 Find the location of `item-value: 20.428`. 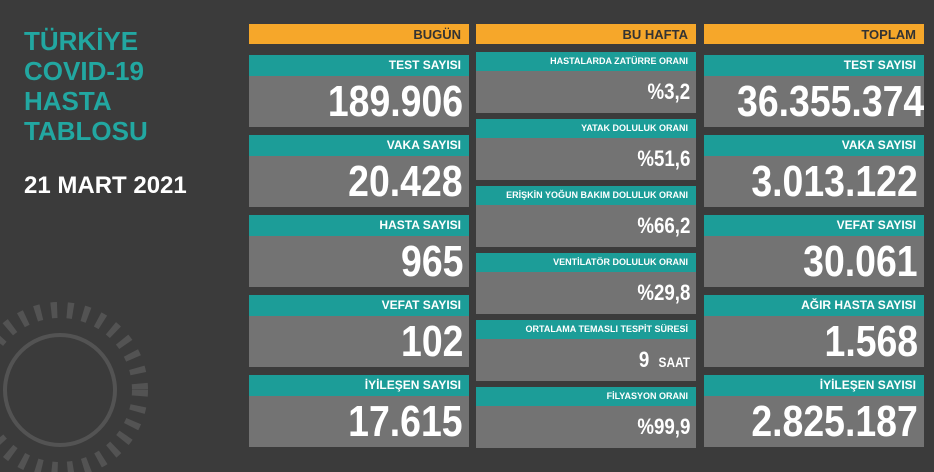

item-value: 20.428 is located at coordinates (359, 181).